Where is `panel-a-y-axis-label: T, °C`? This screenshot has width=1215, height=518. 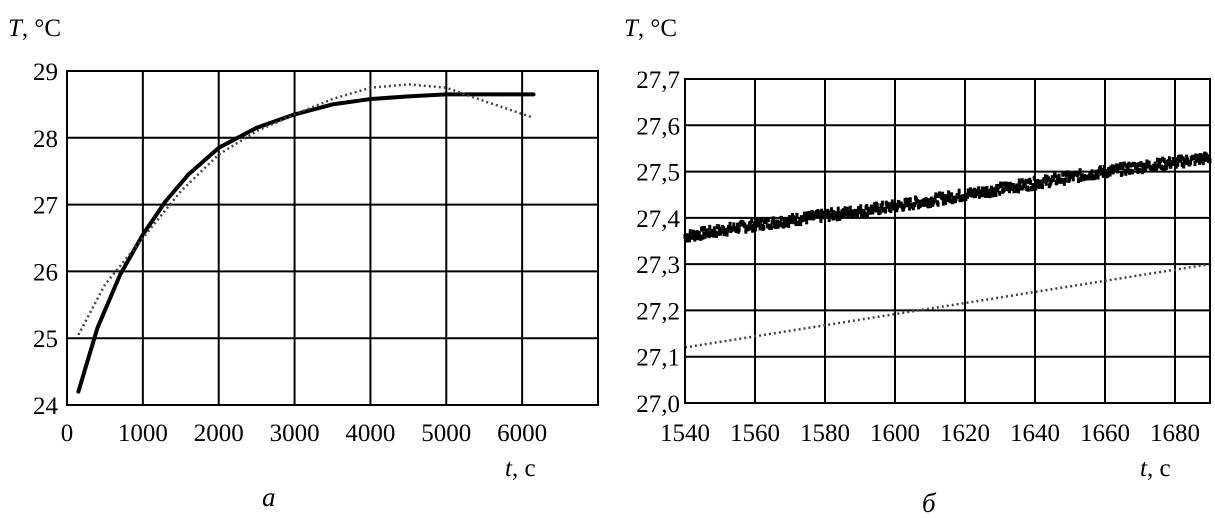
panel-a-y-axis-label: T, °C is located at coordinates (34, 28).